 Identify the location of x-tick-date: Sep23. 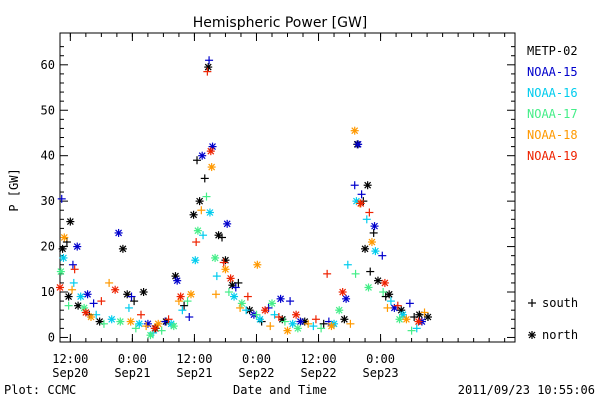
(381, 373).